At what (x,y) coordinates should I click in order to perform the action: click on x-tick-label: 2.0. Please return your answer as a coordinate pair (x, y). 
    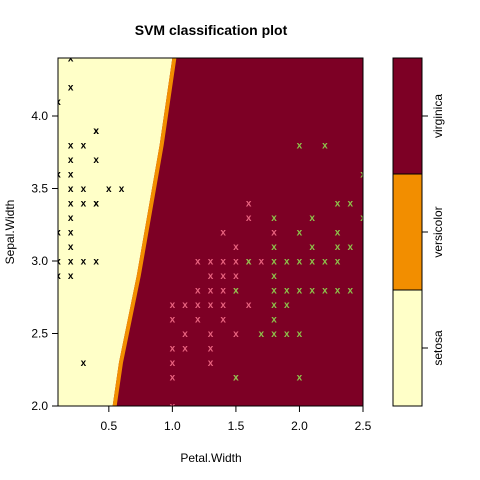
    Looking at the image, I should click on (299, 426).